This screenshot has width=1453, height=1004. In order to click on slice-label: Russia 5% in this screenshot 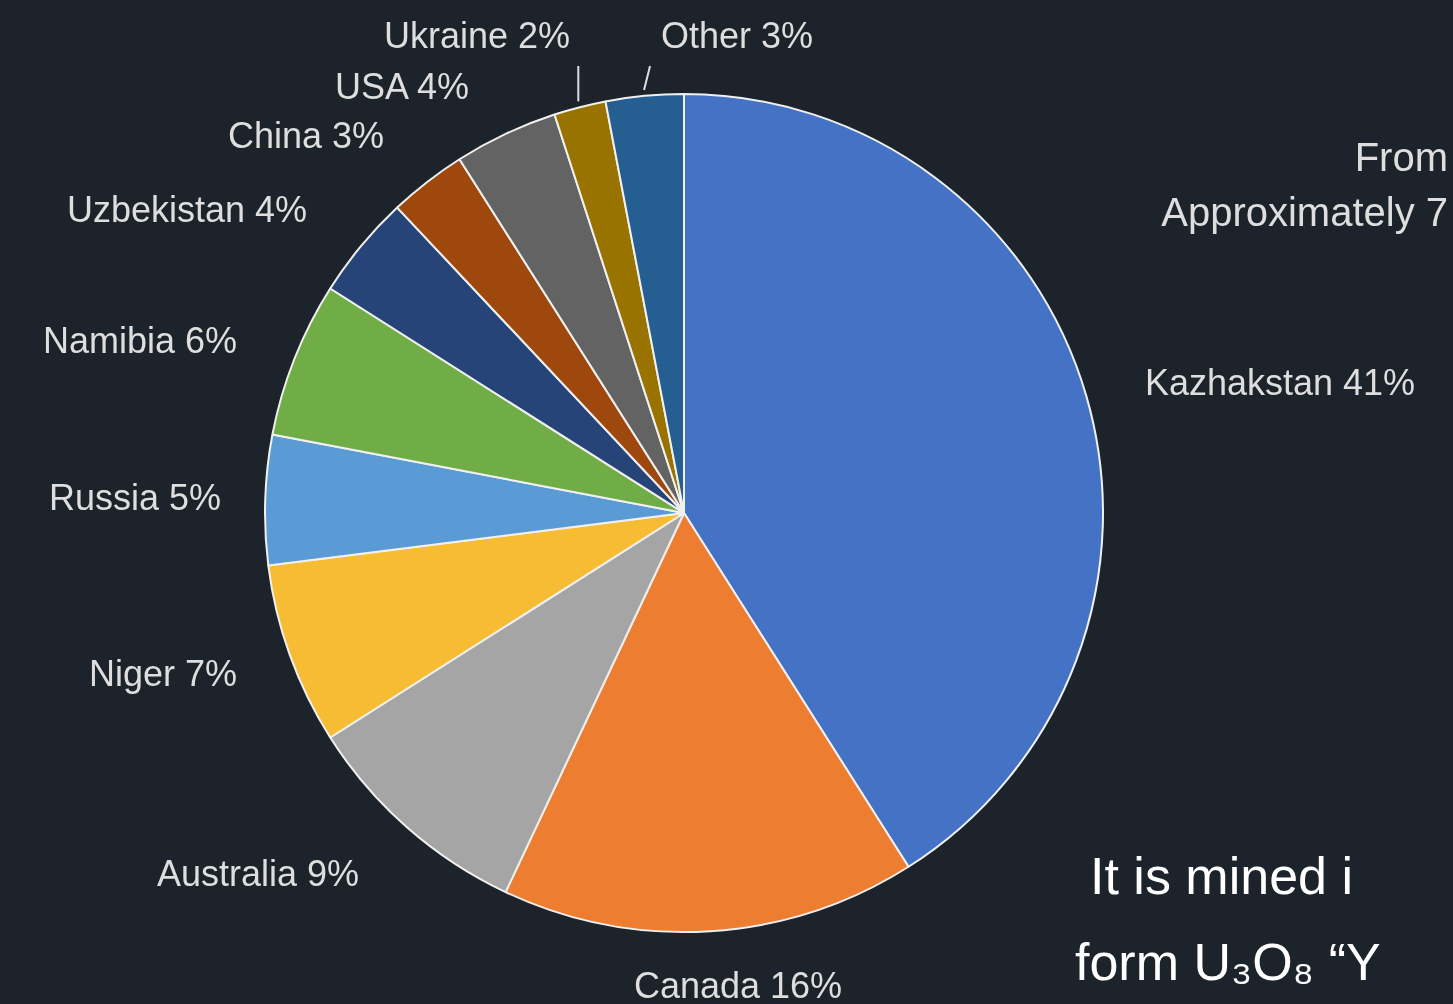, I will do `click(135, 497)`.